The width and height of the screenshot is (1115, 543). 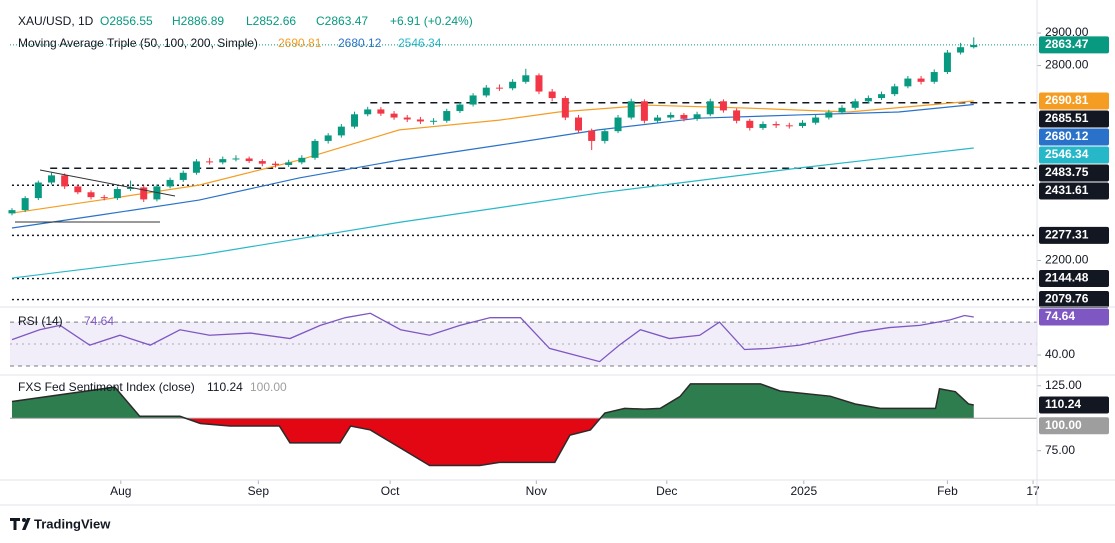 What do you see at coordinates (1067, 154) in the screenshot?
I see `price-box-label: 2546.34` at bounding box center [1067, 154].